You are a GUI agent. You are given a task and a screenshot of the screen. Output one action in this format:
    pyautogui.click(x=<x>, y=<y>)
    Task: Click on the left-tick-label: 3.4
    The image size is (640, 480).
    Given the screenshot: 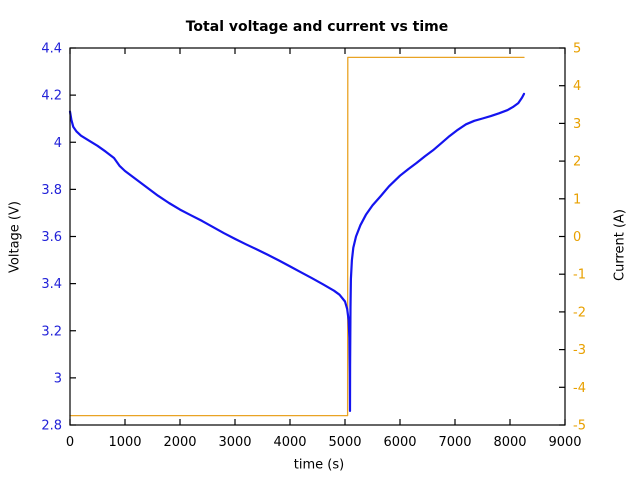 What is the action you would take?
    pyautogui.click(x=51, y=284)
    